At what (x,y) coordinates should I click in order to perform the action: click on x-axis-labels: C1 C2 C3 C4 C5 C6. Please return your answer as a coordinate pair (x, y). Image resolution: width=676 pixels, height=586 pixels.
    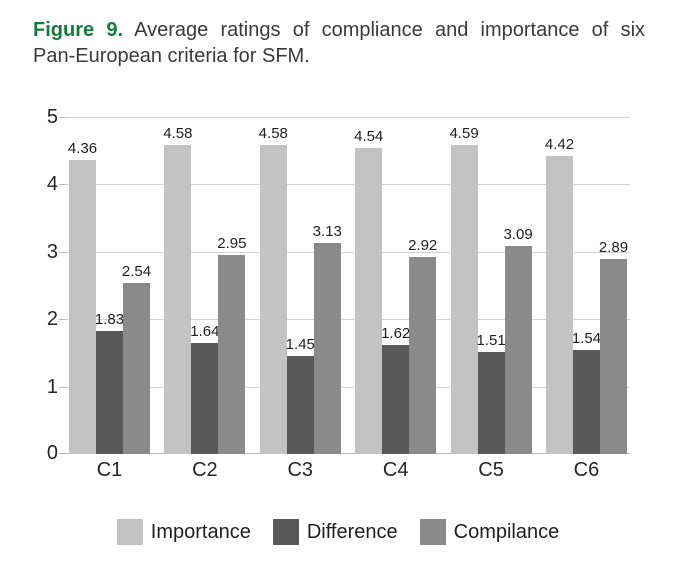
    Looking at the image, I should click on (348, 470).